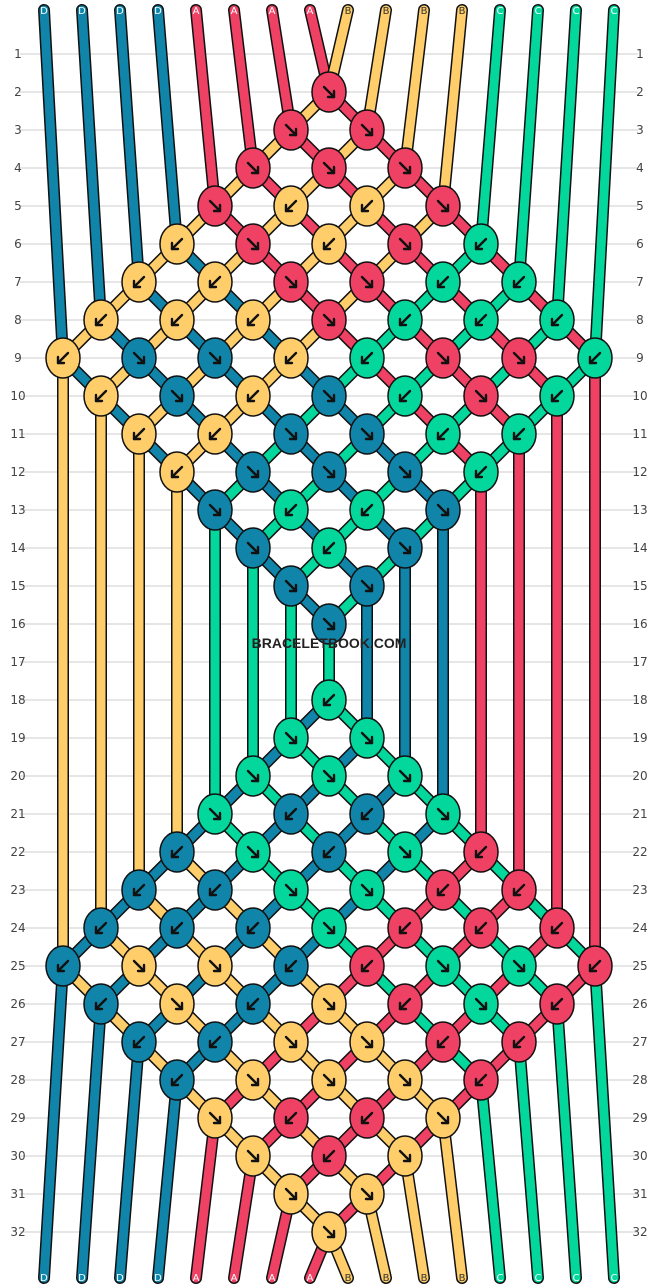 This screenshot has width=658, height=1288. What do you see at coordinates (640, 206) in the screenshot?
I see `row-label-right: 5` at bounding box center [640, 206].